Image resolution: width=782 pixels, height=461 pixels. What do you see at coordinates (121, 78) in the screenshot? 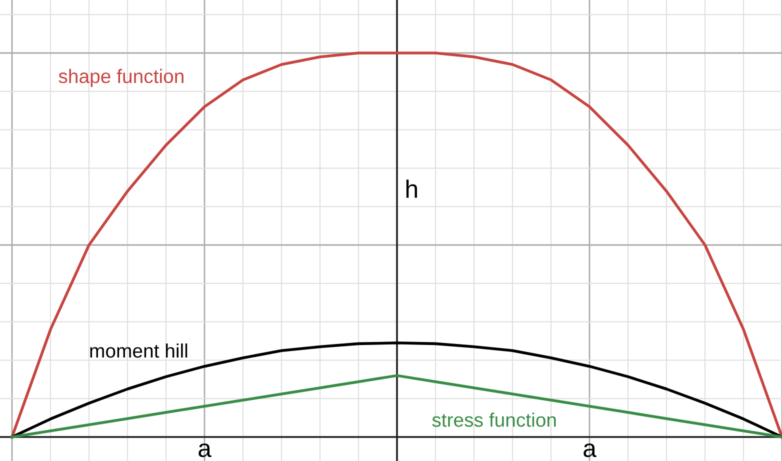
I see `series-label: shape function` at bounding box center [121, 78].